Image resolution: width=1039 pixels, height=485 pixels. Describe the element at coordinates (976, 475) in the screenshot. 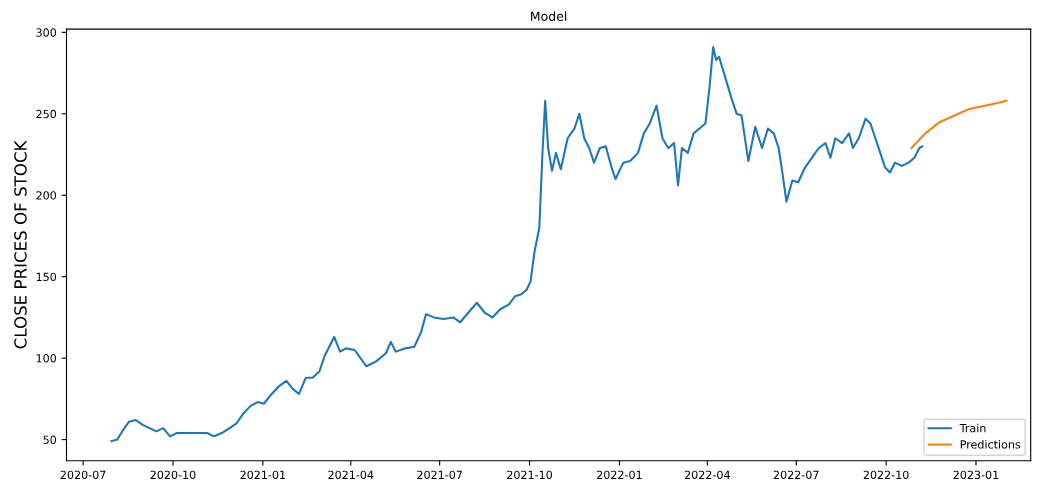

I see `x-tick-label: 2023-01` at that location.